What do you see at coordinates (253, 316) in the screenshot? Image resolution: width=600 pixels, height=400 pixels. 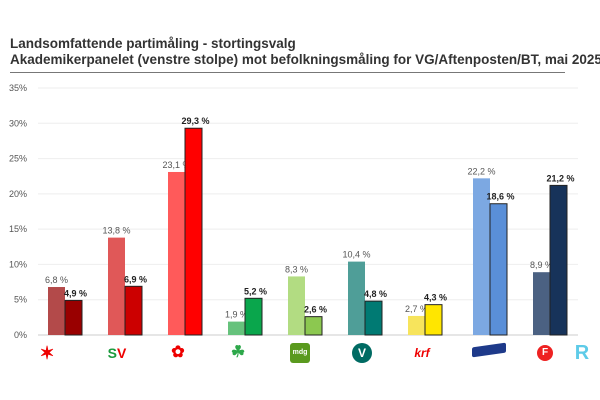 I see `bar-sp-befolkning` at bounding box center [253, 316].